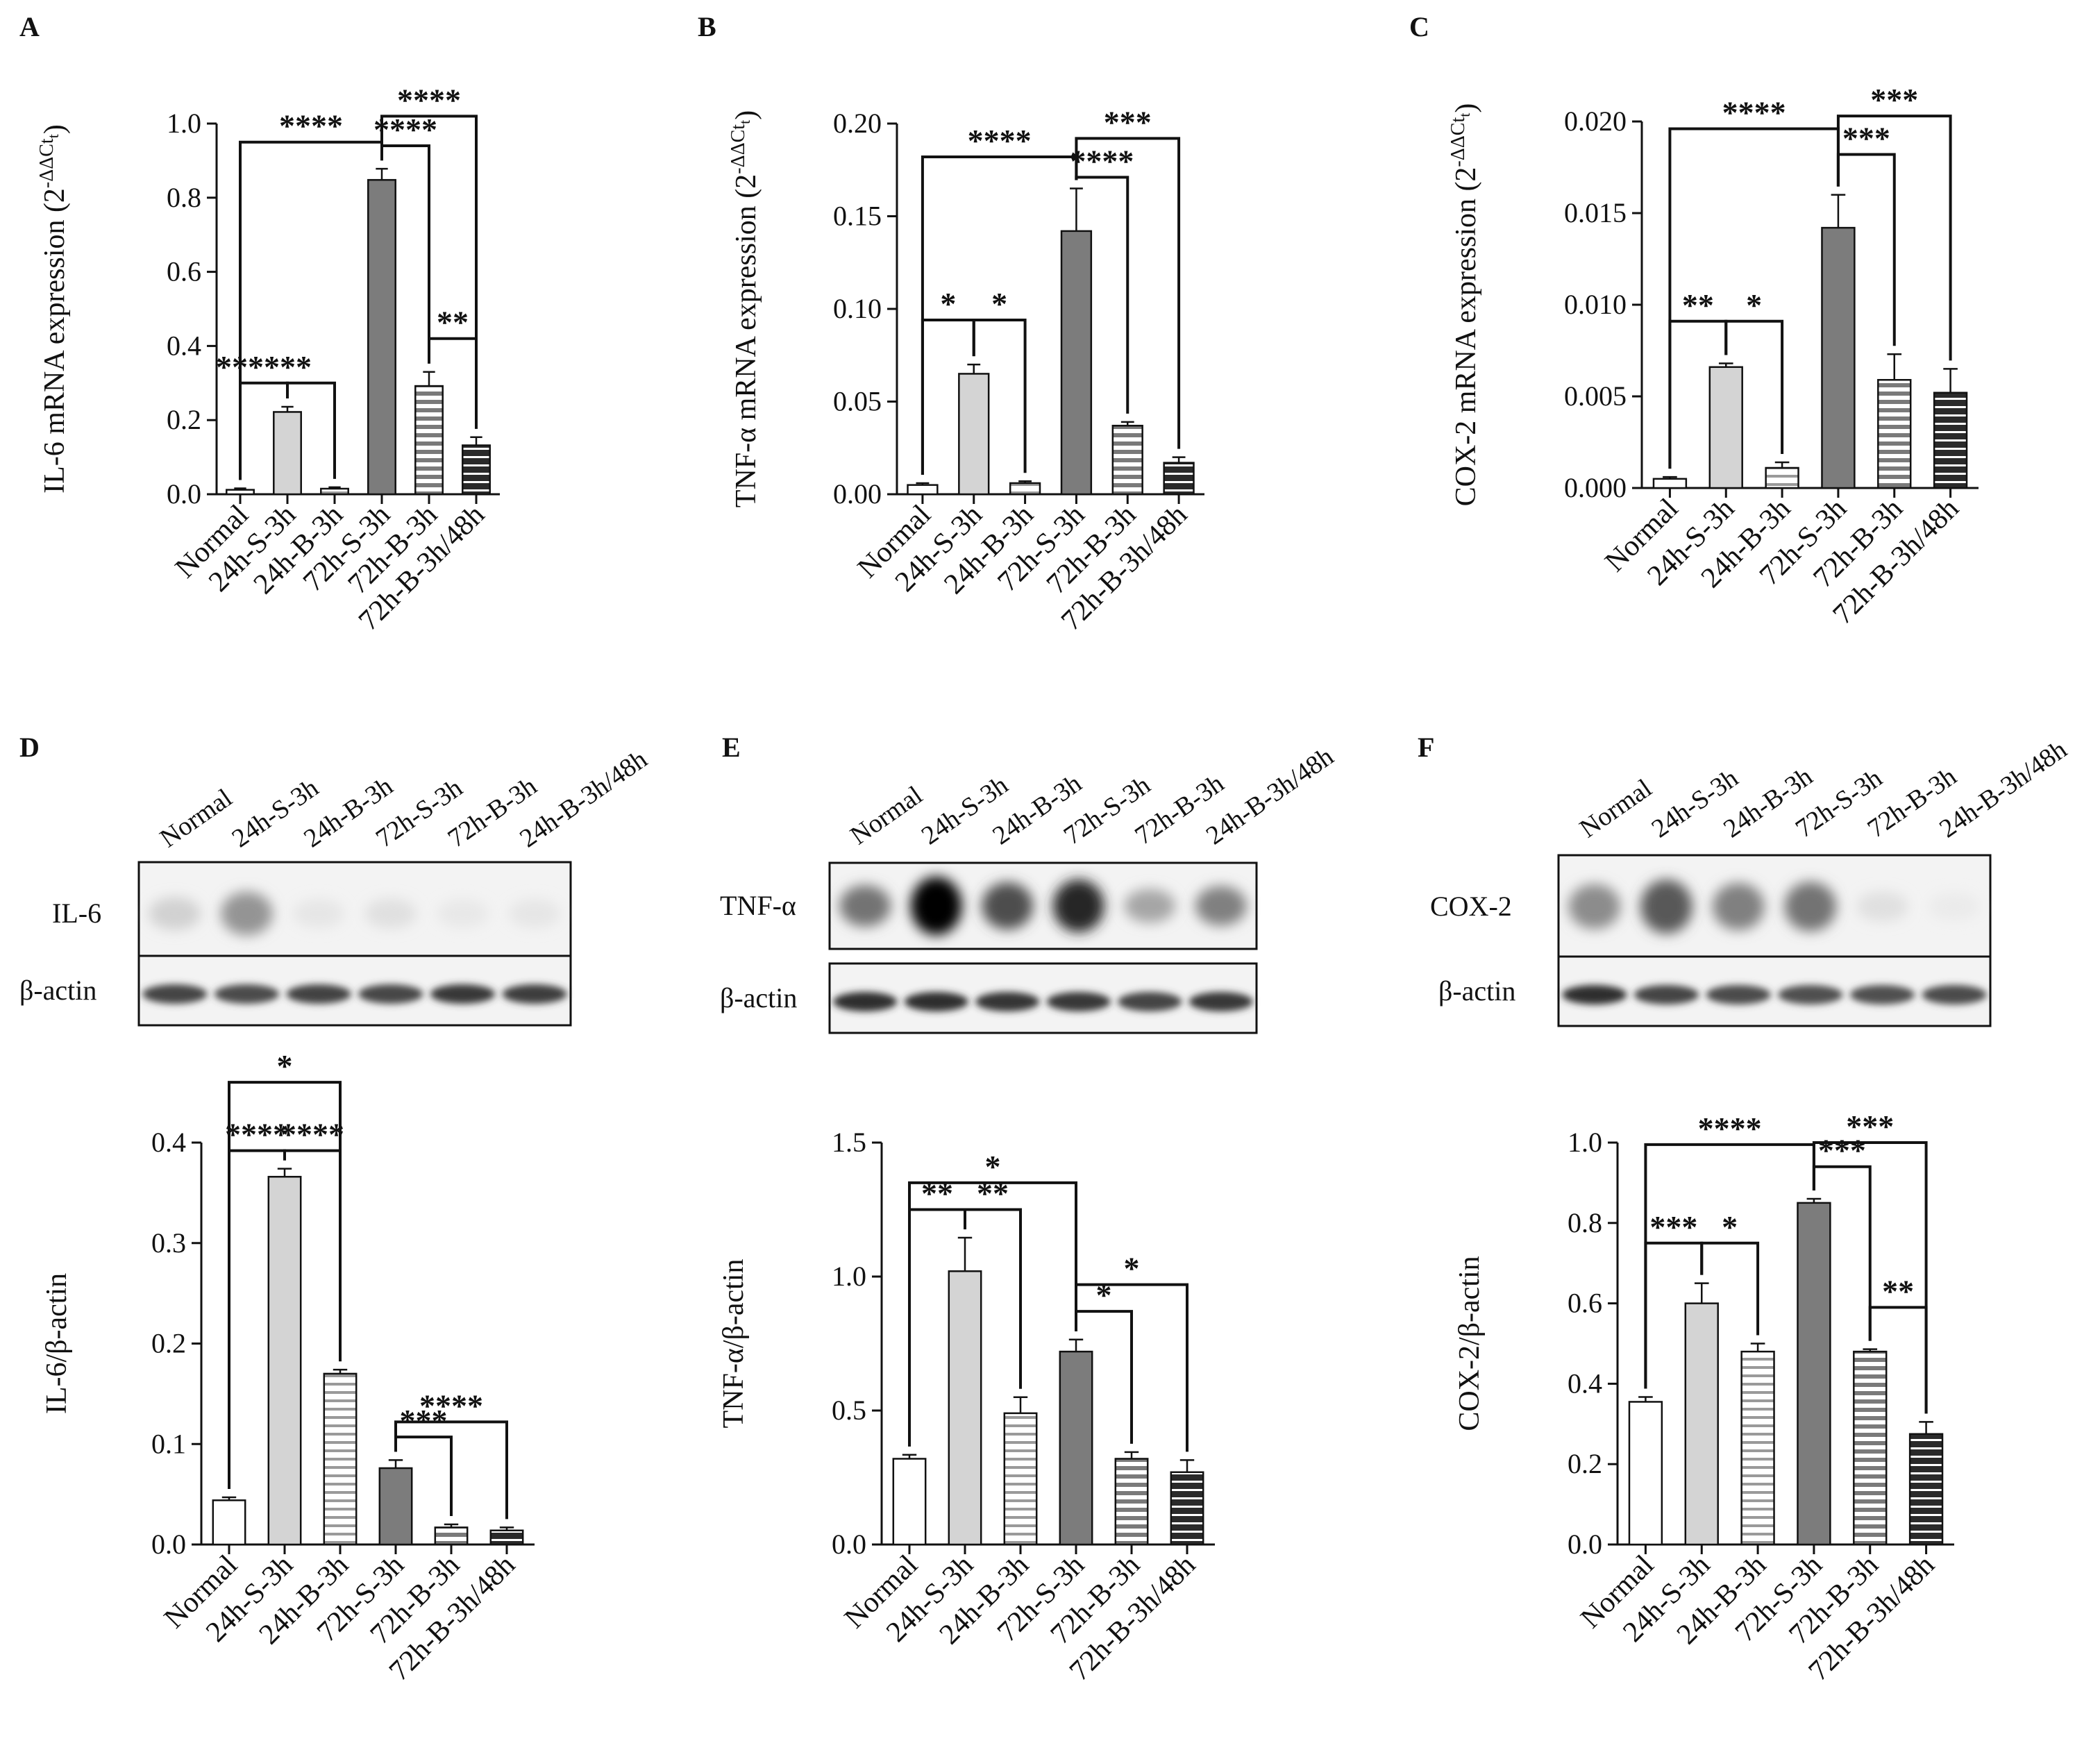 This screenshot has height=1759, width=2100. What do you see at coordinates (1595, 121) in the screenshot?
I see `y-tick-label: 0.020` at bounding box center [1595, 121].